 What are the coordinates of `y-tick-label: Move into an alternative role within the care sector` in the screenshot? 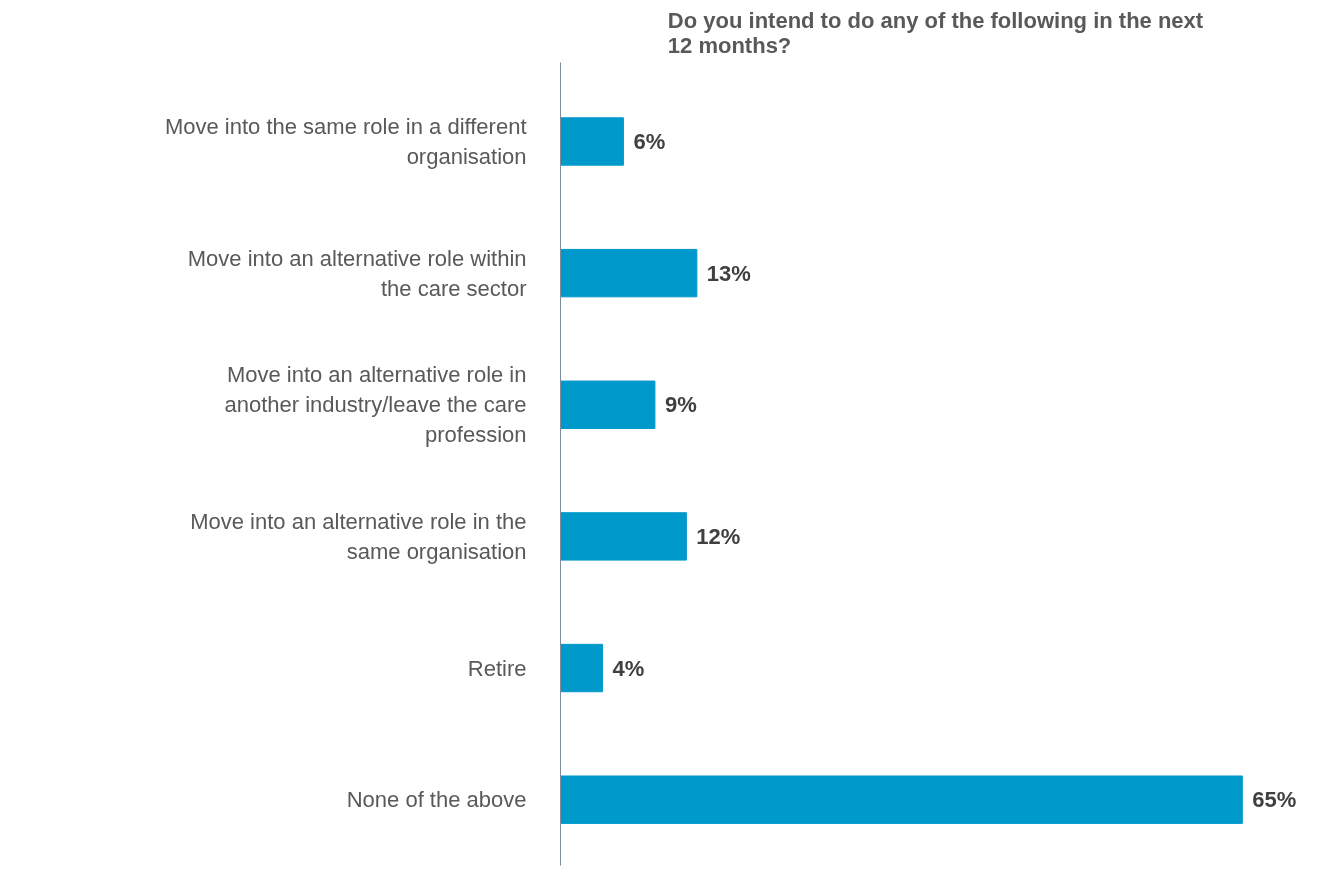 It's located at (357, 273).